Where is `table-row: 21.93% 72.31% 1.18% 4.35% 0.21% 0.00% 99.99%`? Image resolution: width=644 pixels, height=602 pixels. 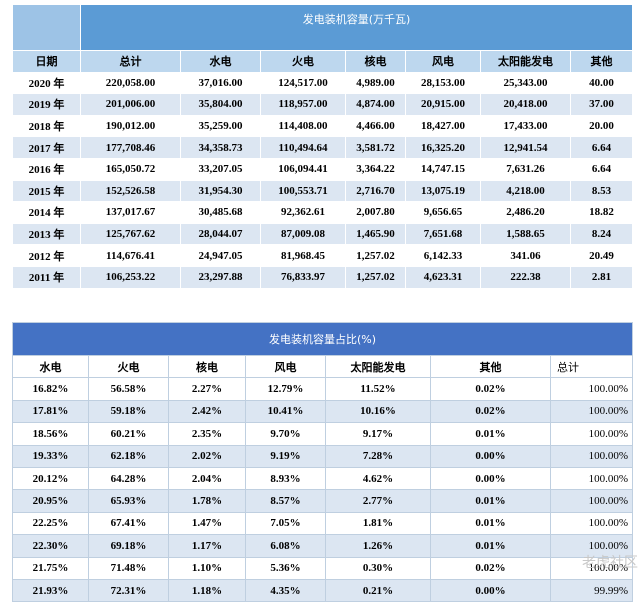 table-row: 21.93% 72.31% 1.18% 4.35% 0.21% 0.00% 99.99% is located at coordinates (323, 590).